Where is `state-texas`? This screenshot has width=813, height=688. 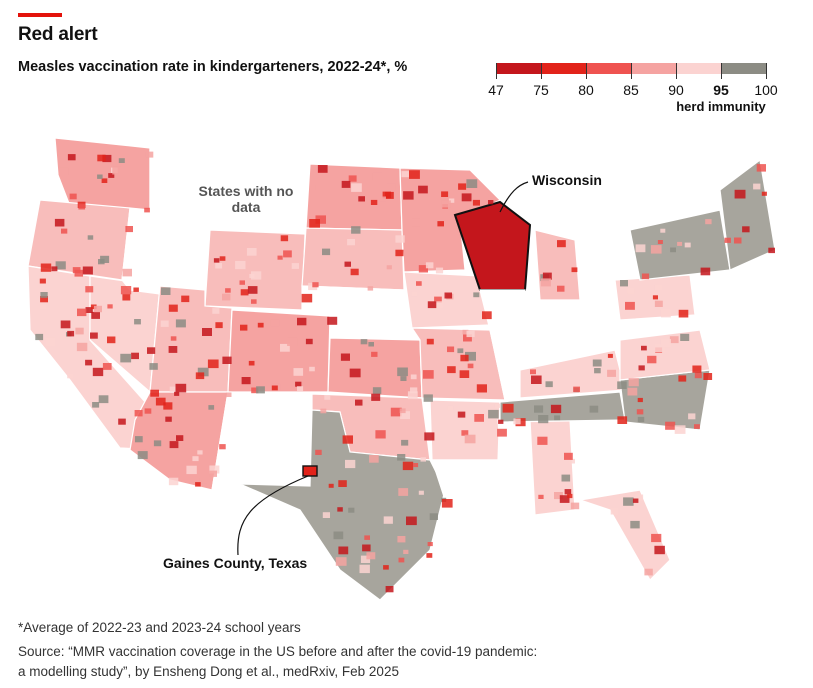 state-texas is located at coordinates (342, 504).